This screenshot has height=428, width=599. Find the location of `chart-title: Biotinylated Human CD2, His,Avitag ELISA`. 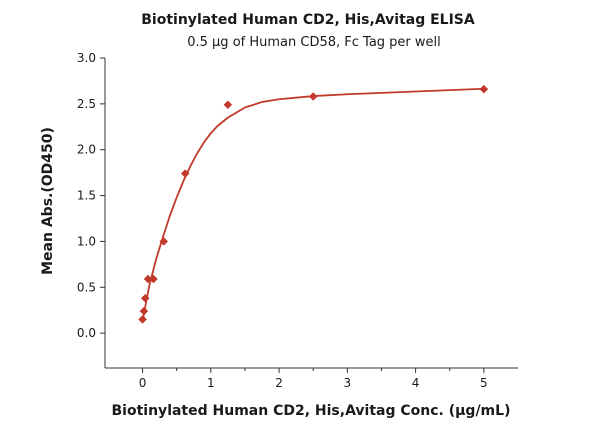

chart-title: Biotinylated Human CD2, His,Avitag ELISA is located at coordinates (308, 20).